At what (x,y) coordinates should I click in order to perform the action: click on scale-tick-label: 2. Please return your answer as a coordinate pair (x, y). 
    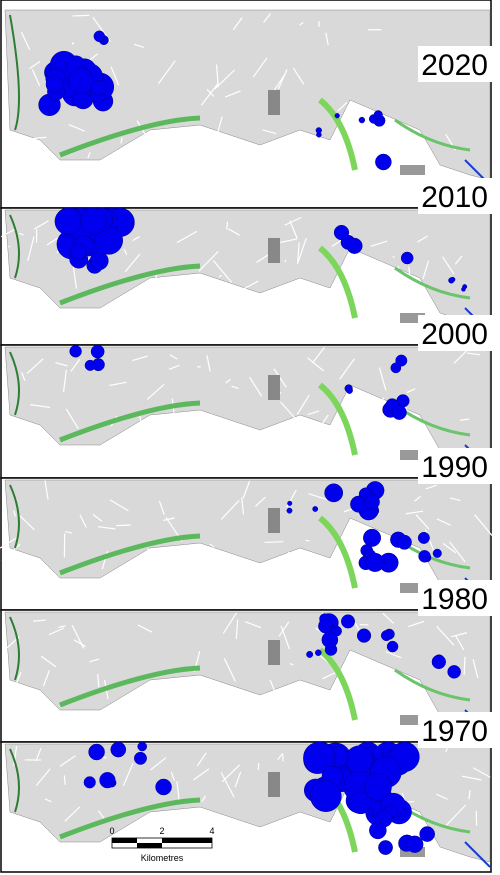
    Looking at the image, I should click on (161, 831).